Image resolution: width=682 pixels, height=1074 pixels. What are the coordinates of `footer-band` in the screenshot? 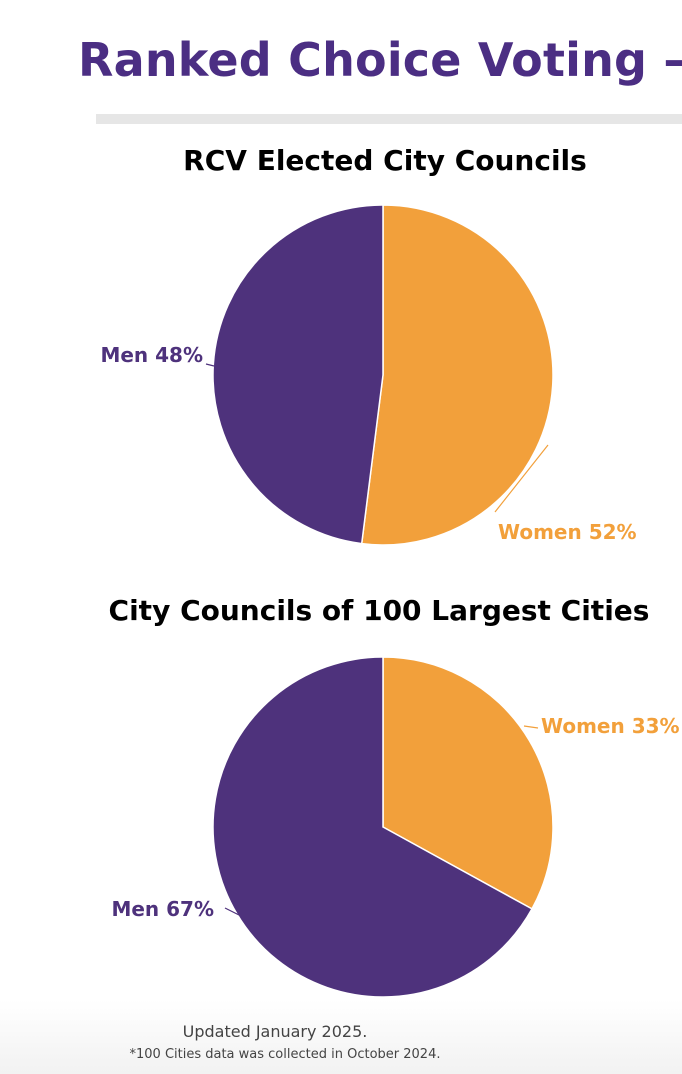 It's located at (341, 1037).